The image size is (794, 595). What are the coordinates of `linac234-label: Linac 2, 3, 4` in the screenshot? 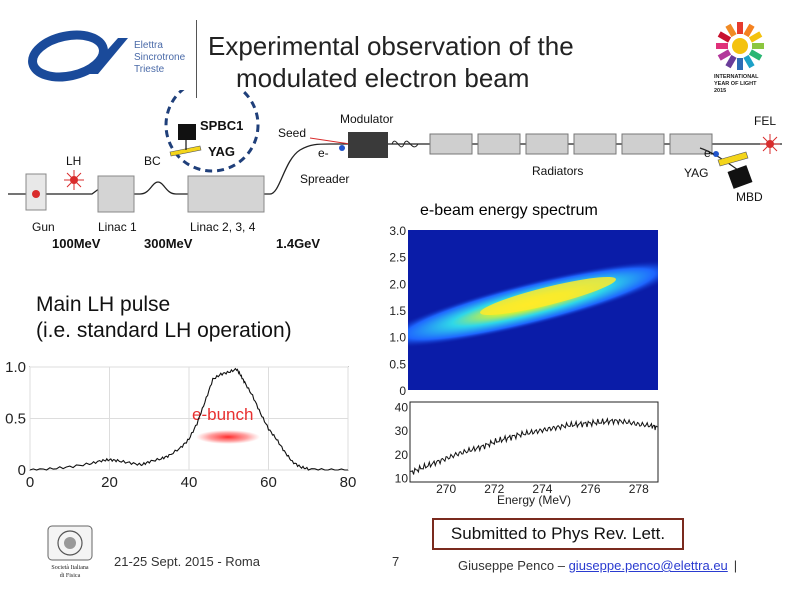 It's located at (223, 227).